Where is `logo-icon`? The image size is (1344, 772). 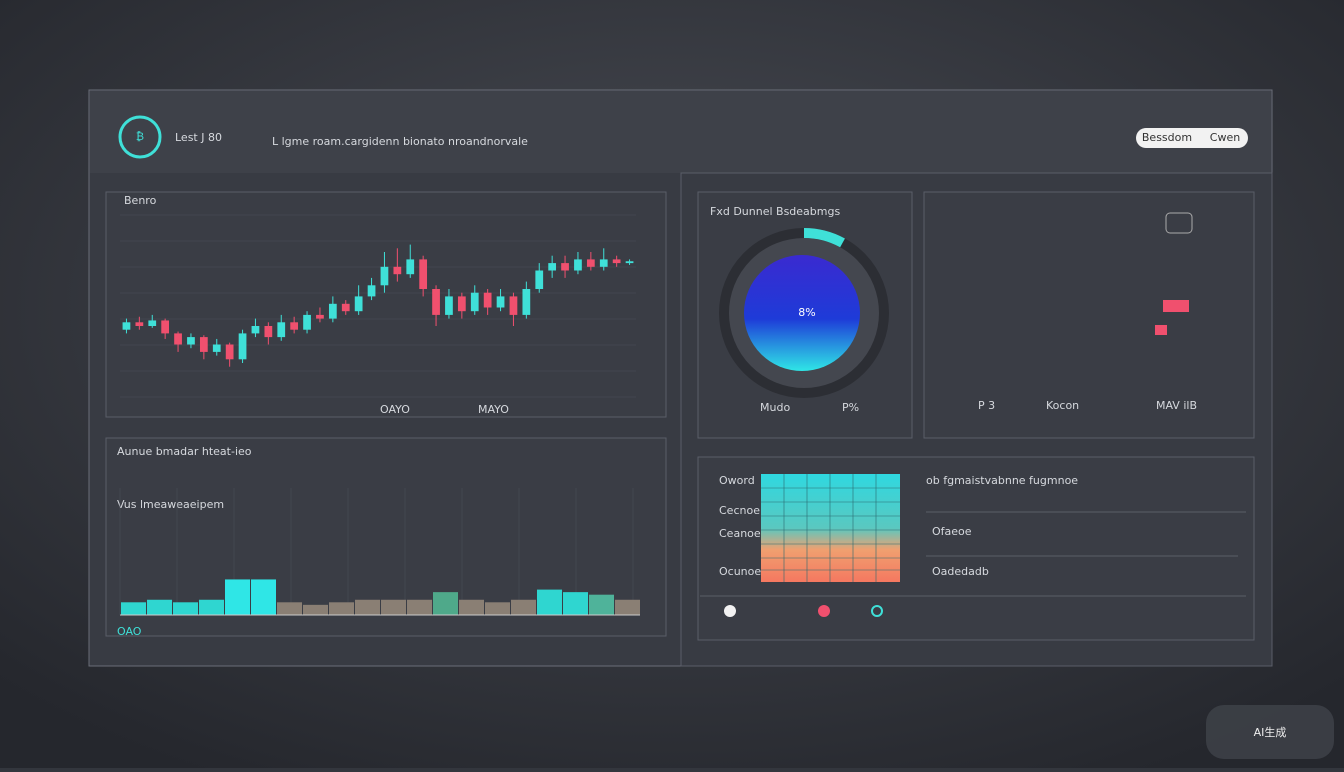
logo-icon is located at coordinates (140, 137).